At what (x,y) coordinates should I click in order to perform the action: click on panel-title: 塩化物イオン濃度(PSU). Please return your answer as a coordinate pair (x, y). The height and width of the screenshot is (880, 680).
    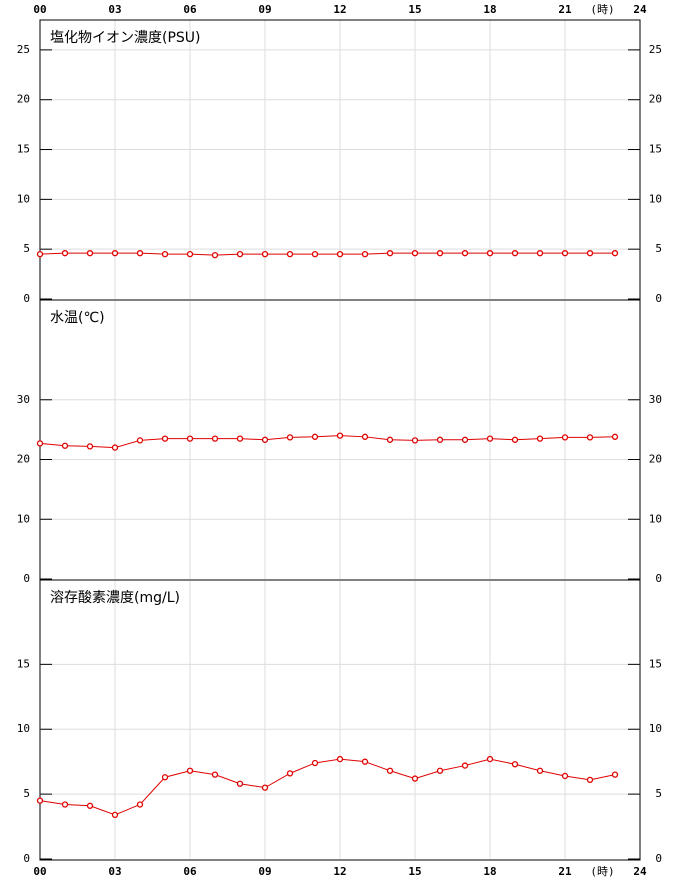
    Looking at the image, I should click on (125, 38).